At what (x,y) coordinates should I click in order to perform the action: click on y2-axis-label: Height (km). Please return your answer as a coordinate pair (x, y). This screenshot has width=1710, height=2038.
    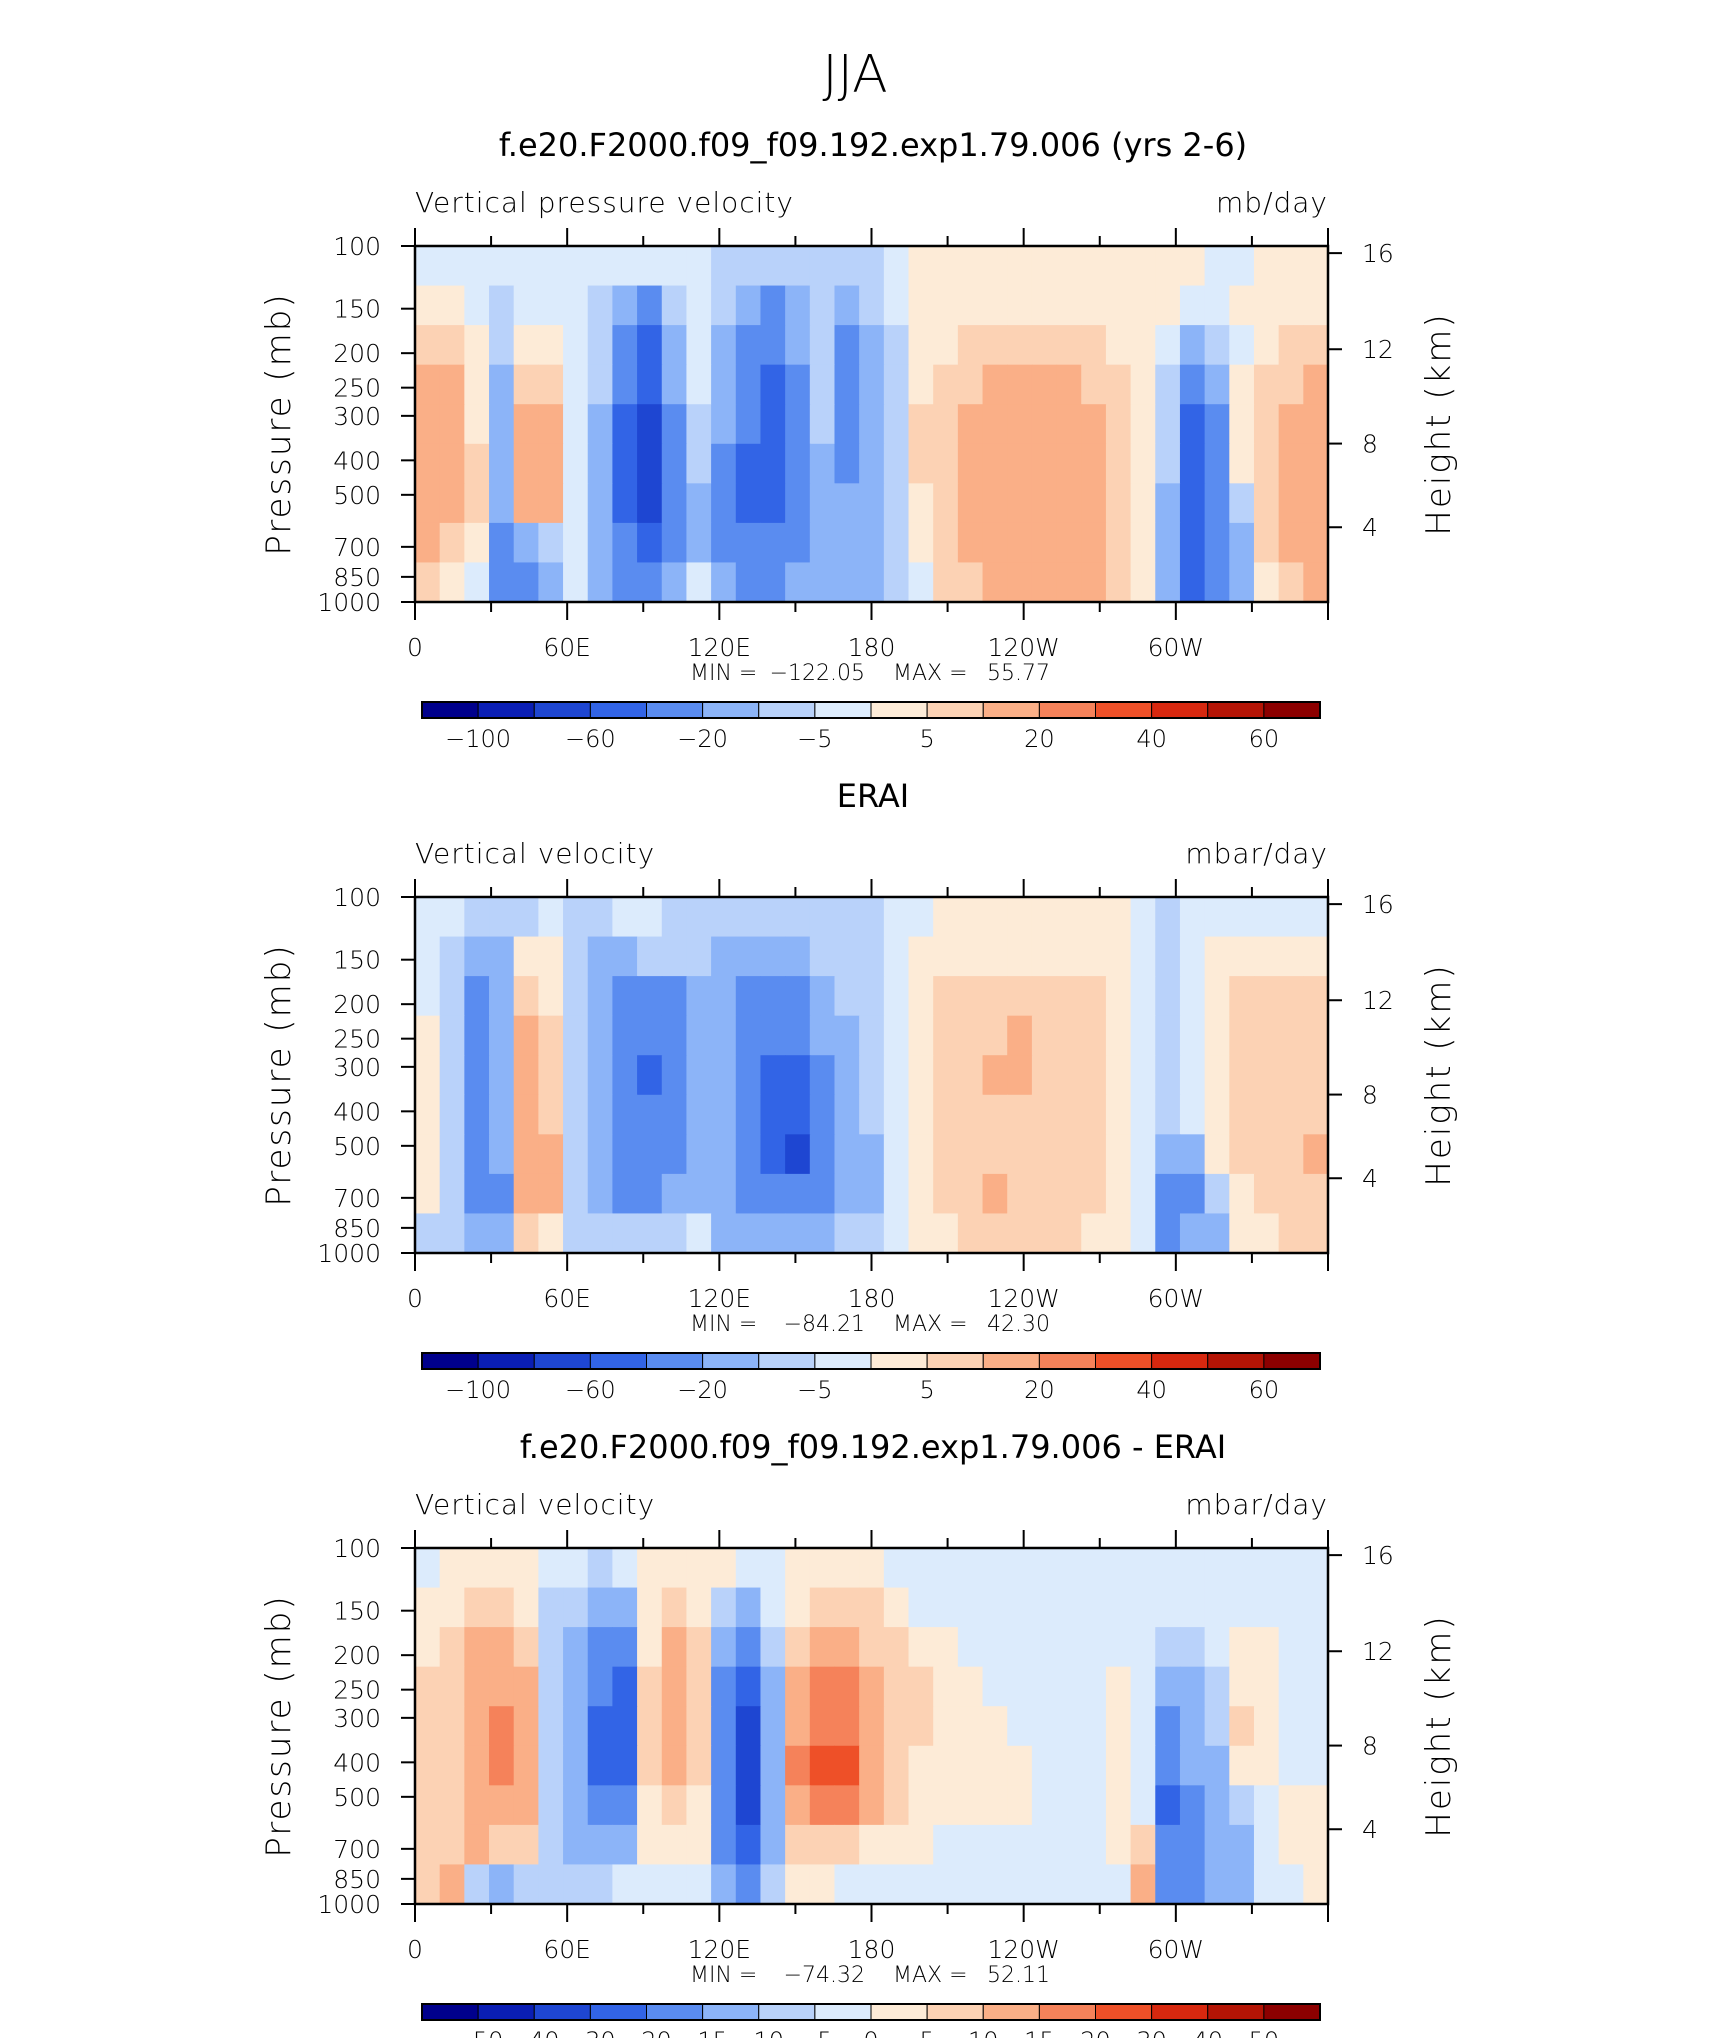
    Looking at the image, I should click on (1439, 423).